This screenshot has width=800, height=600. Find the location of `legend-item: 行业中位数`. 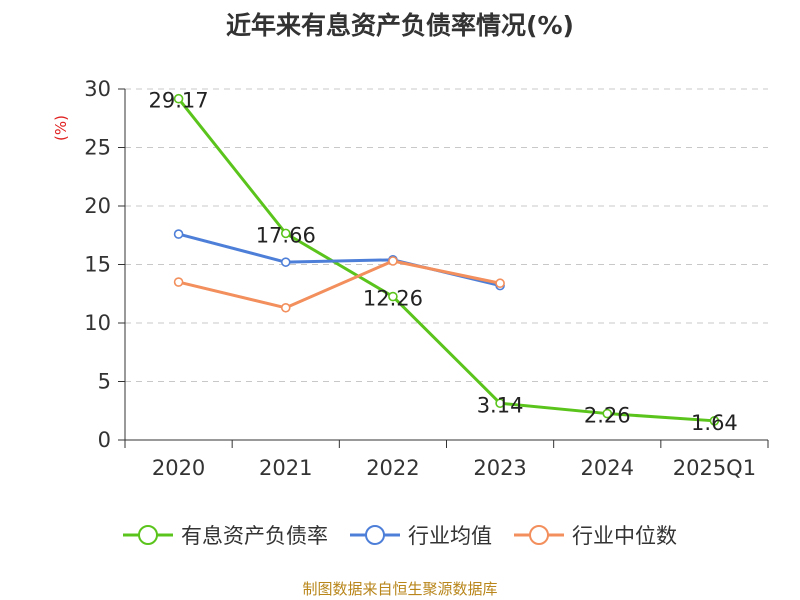

legend-item: 行业中位数 is located at coordinates (595, 535).